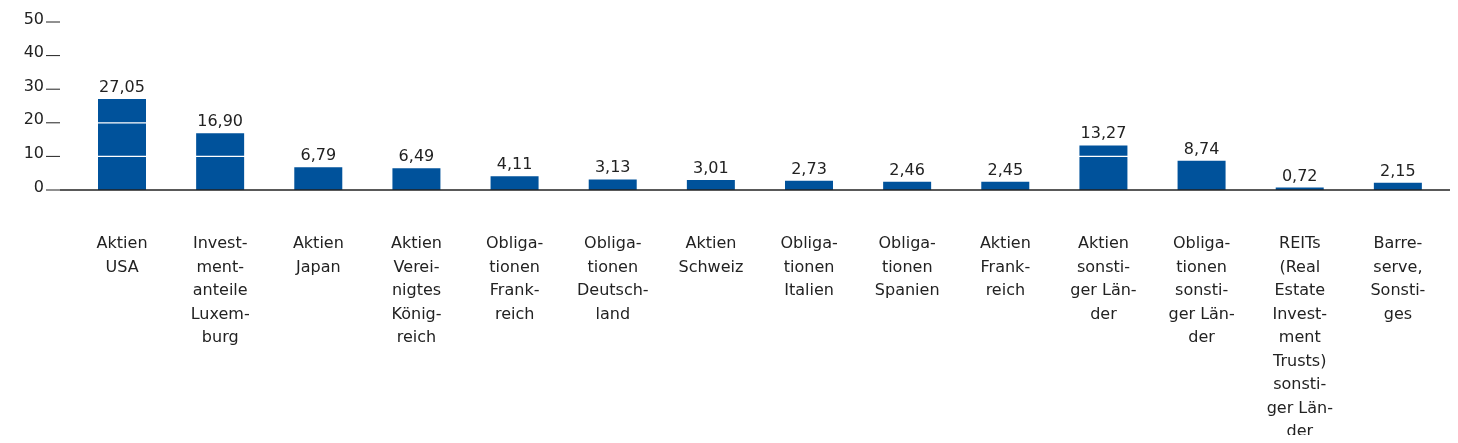 This screenshot has width=1458, height=443. I want to click on x-tick-label: Obliga- tionen Spanien, so click(907, 266).